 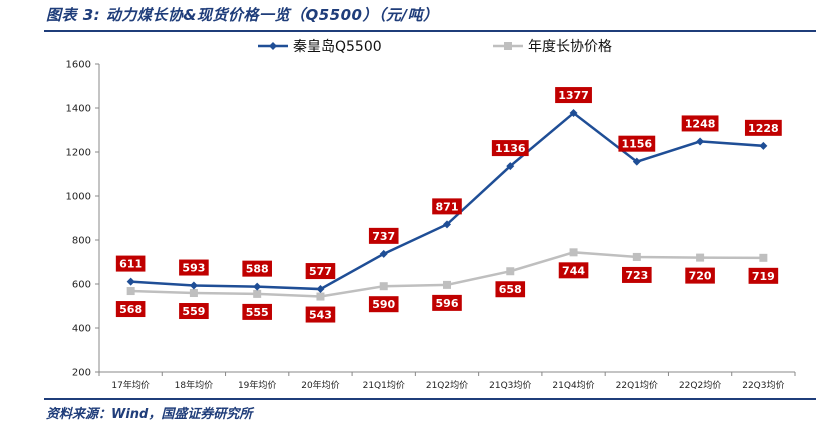 I want to click on x-tick-label: 22Q2均价, so click(x=700, y=385).